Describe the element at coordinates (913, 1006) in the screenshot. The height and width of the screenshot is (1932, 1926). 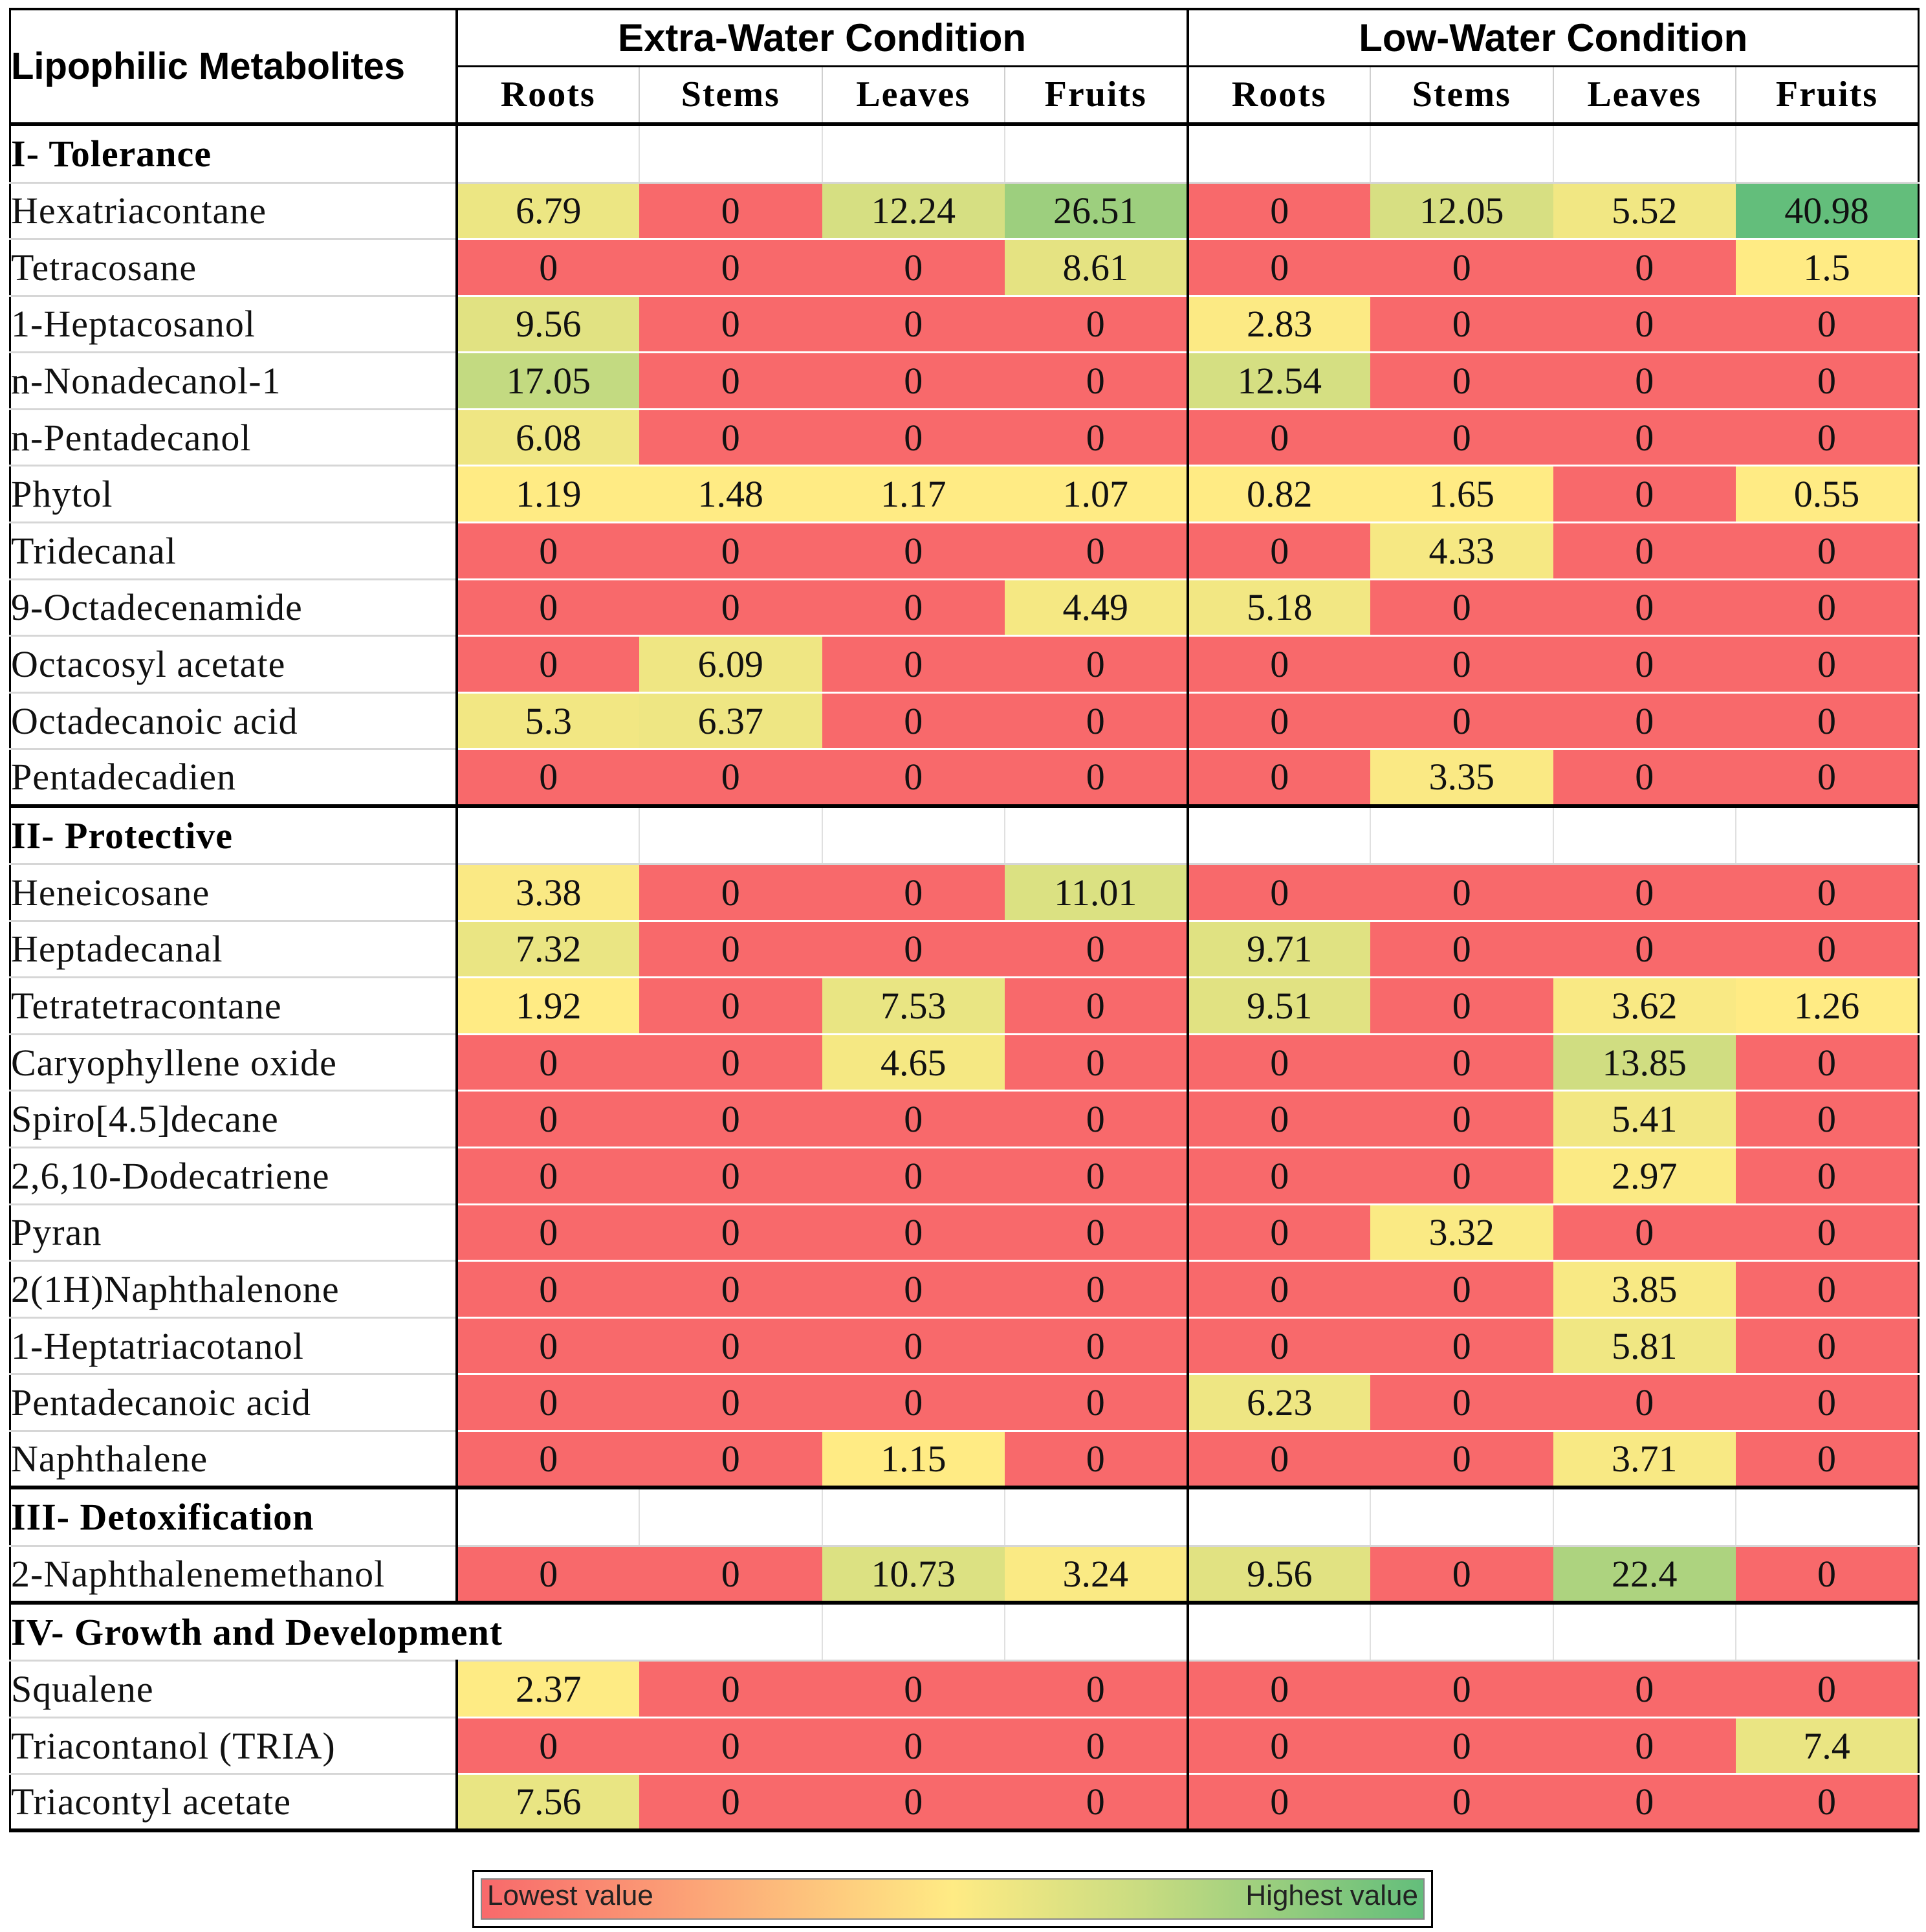
I see `value-cell: 7.53` at that location.